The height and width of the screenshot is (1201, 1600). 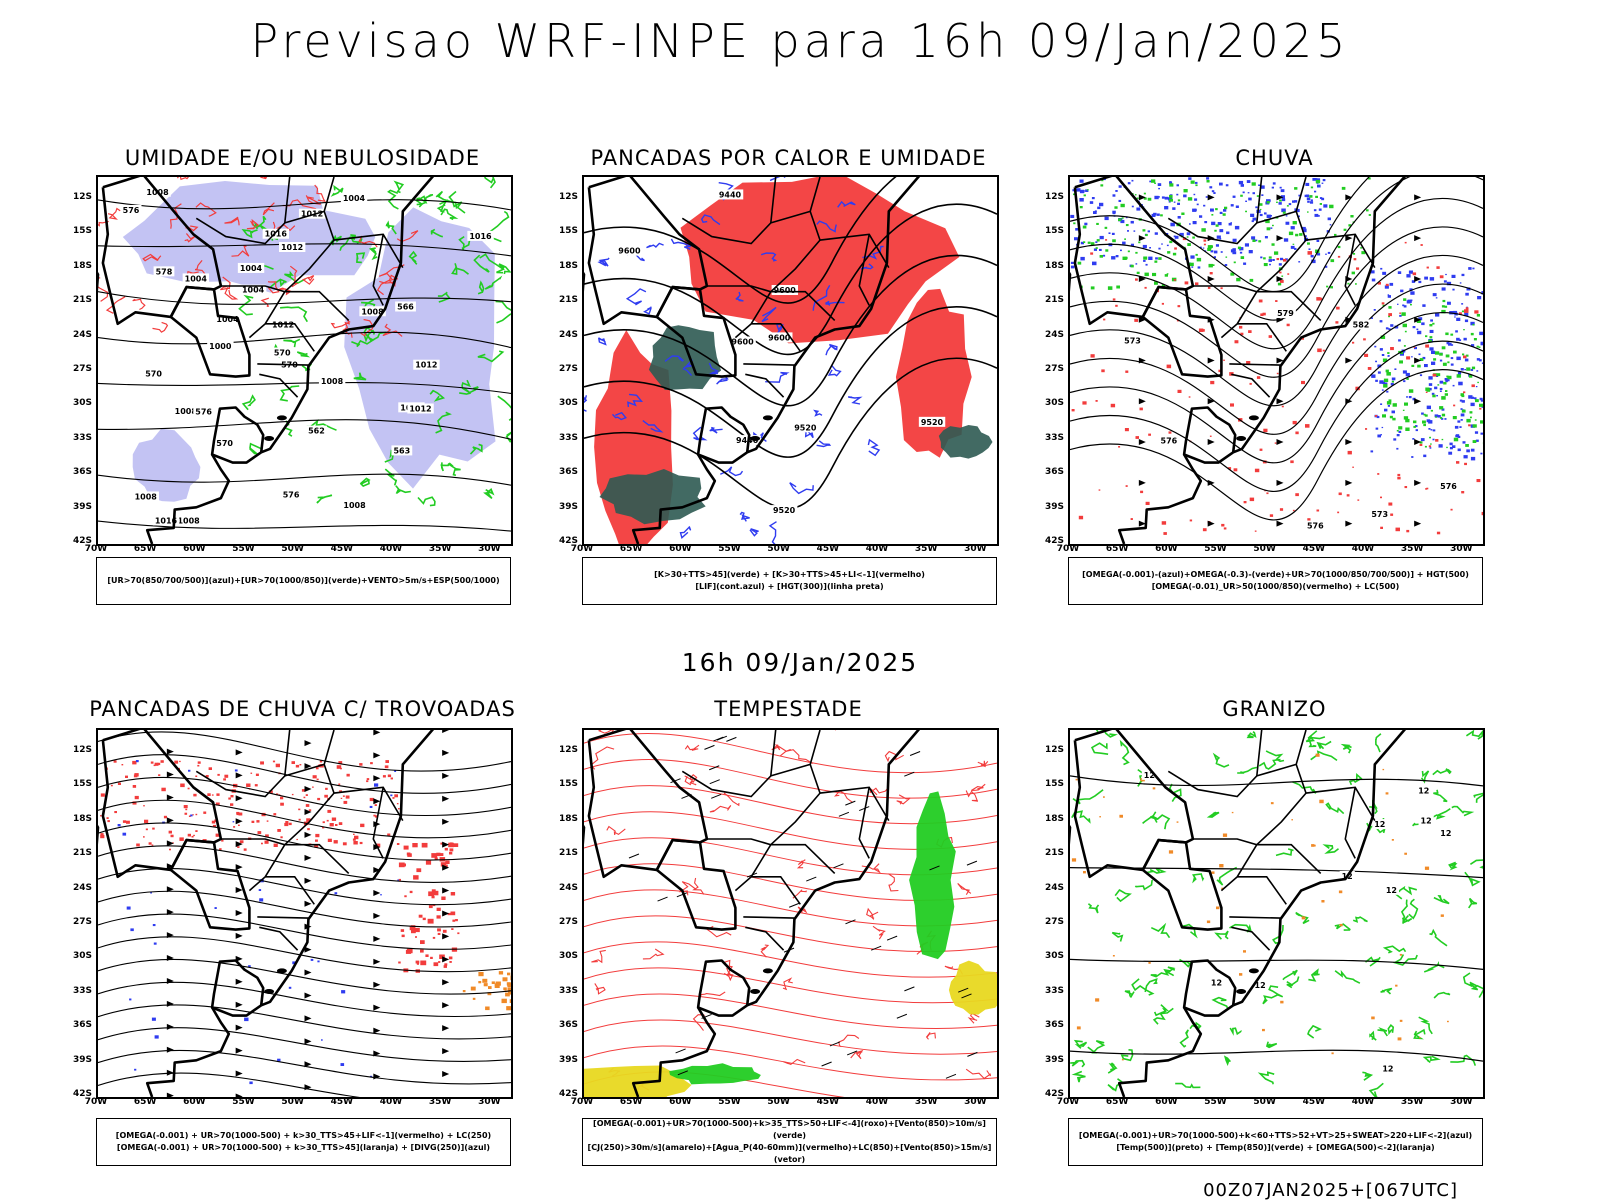 What do you see at coordinates (75, 1060) in the screenshot?
I see `lat-tick-label: 39S` at bounding box center [75, 1060].